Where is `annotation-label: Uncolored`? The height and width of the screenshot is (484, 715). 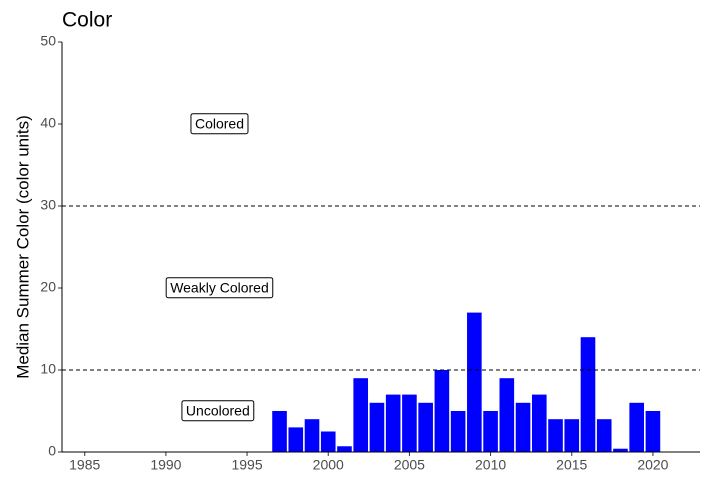 annotation-label: Uncolored is located at coordinates (218, 411).